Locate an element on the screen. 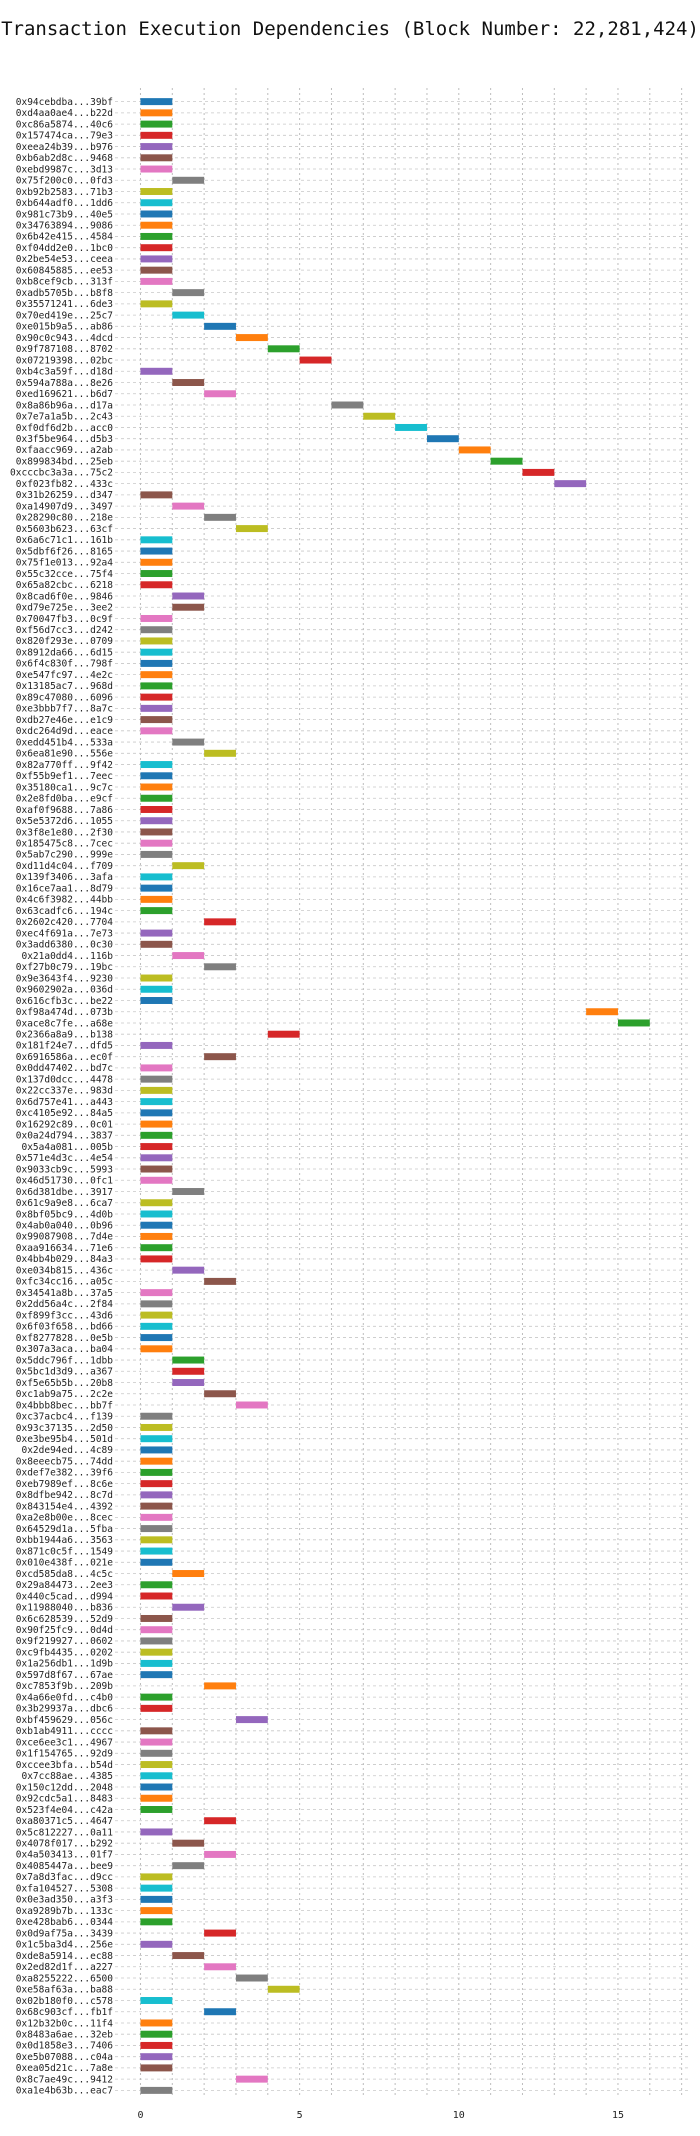 The image size is (700, 2136). transaction-label: 0xdb27e46e...e1c9 is located at coordinates (65, 720).